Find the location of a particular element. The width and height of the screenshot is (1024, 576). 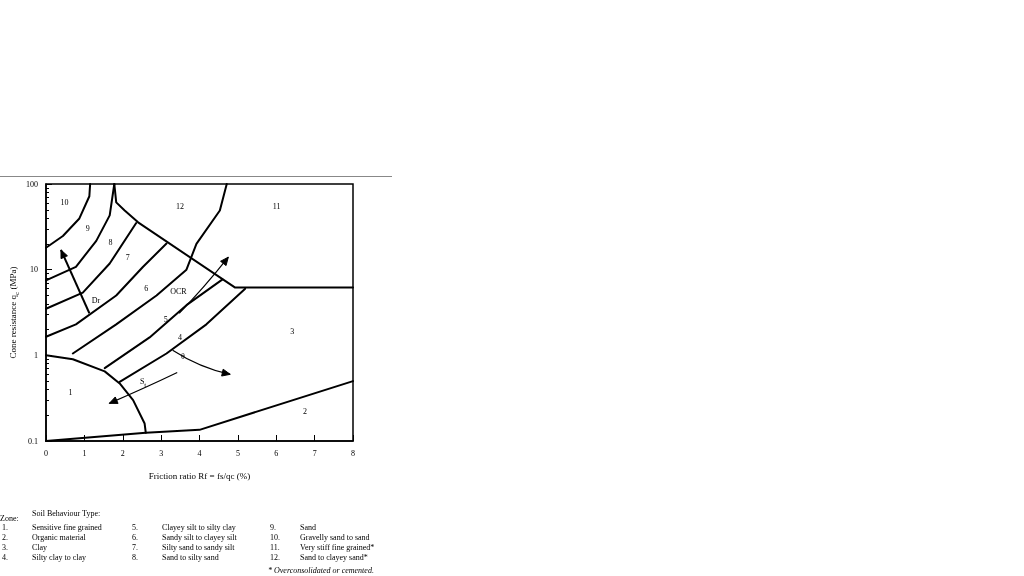

annotation: OCR is located at coordinates (179, 291).